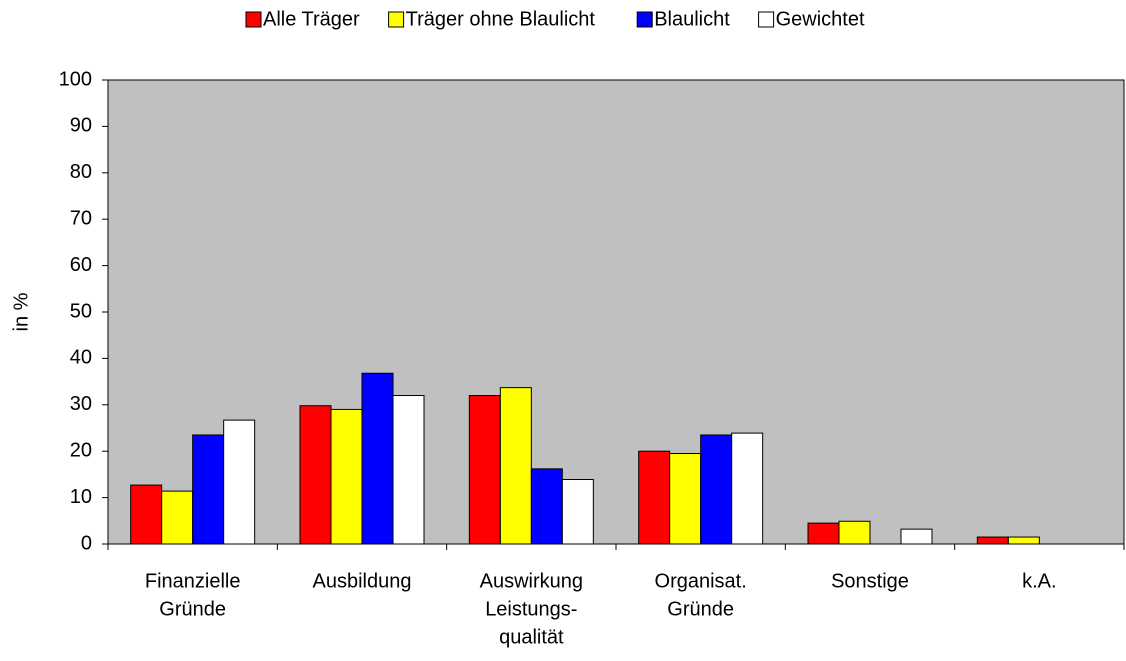  What do you see at coordinates (311, 19) in the screenshot?
I see `legend-label: Alle Träger` at bounding box center [311, 19].